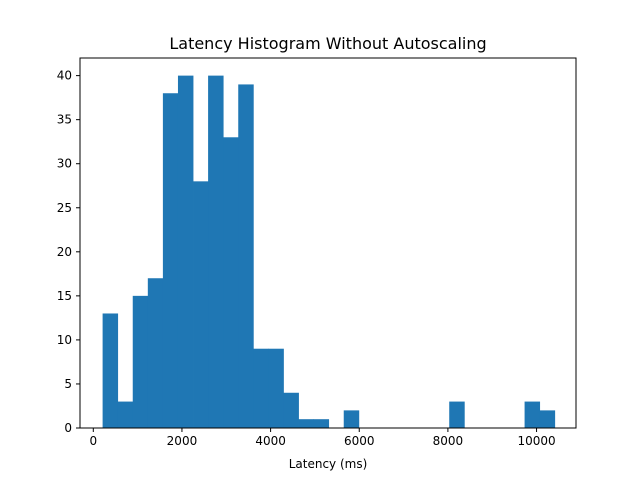 The width and height of the screenshot is (640, 484). What do you see at coordinates (328, 464) in the screenshot?
I see `x-axis-label: Latency (ms)` at bounding box center [328, 464].